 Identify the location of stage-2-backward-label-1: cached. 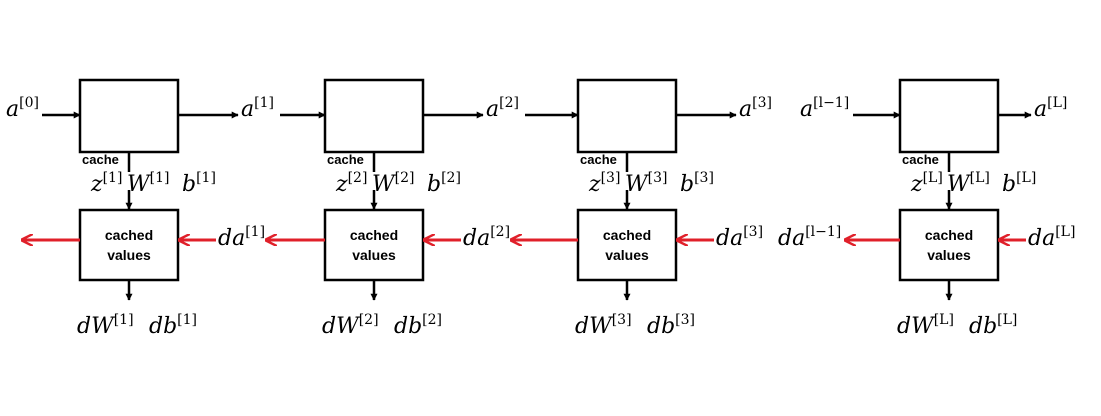
(374, 235).